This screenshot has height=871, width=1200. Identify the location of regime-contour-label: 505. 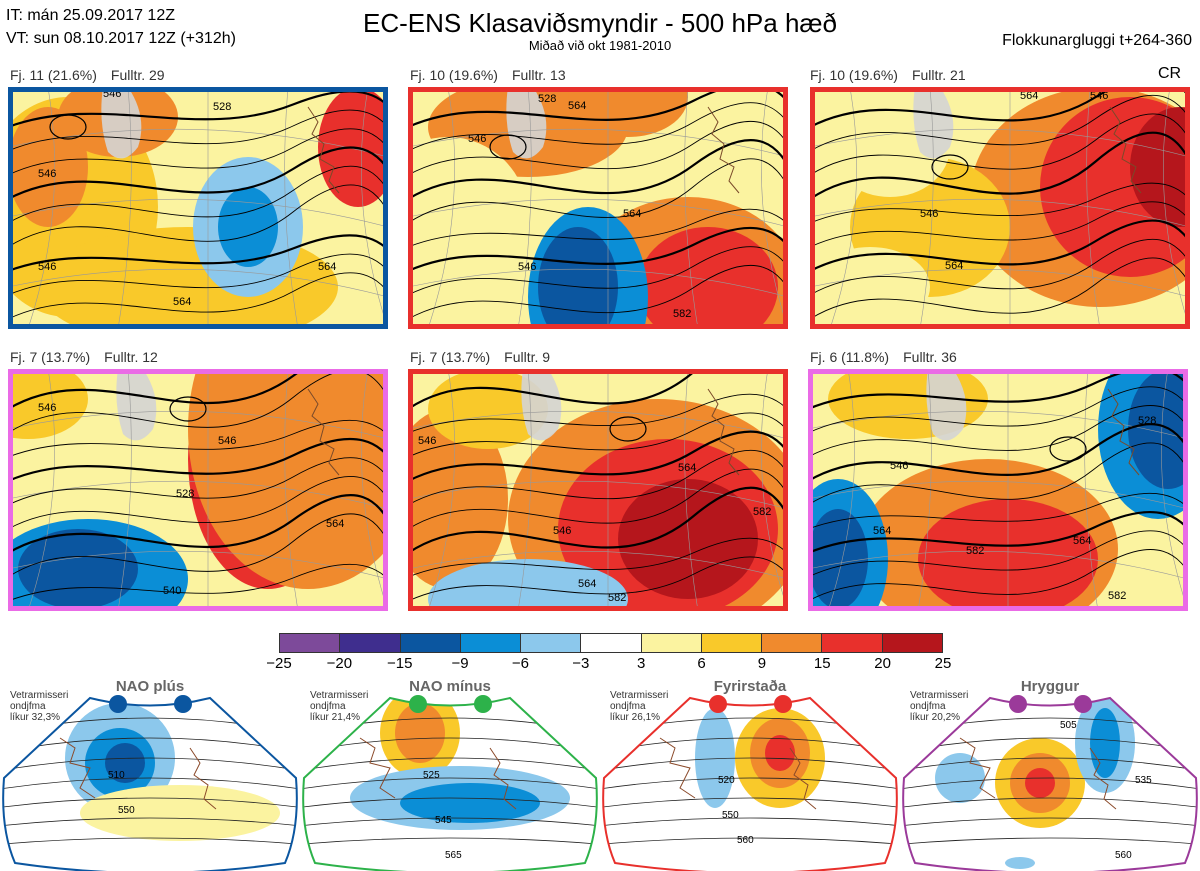
(1068, 725).